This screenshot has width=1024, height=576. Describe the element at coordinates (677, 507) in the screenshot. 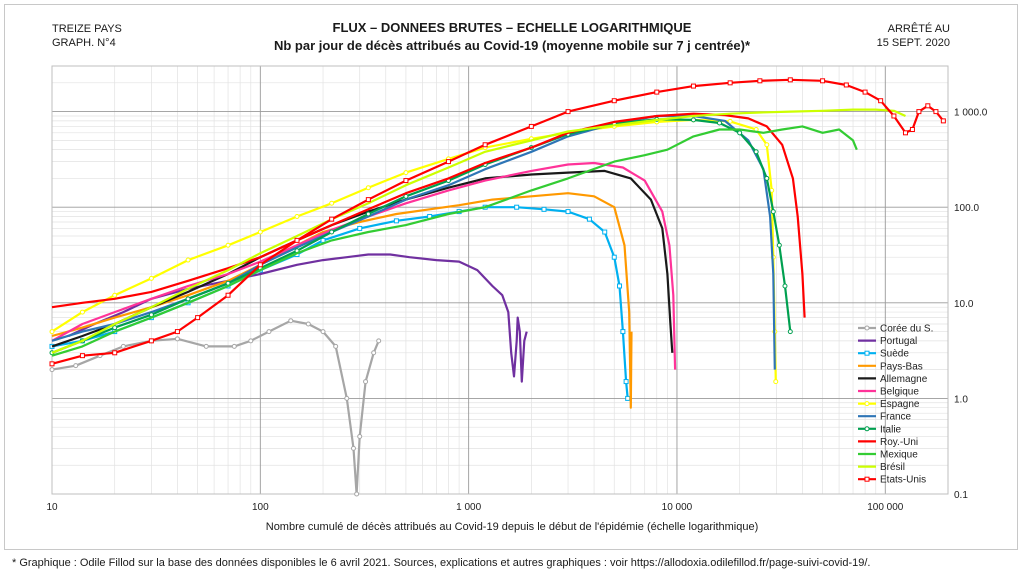

I see `x-tick-label: 10 000` at that location.